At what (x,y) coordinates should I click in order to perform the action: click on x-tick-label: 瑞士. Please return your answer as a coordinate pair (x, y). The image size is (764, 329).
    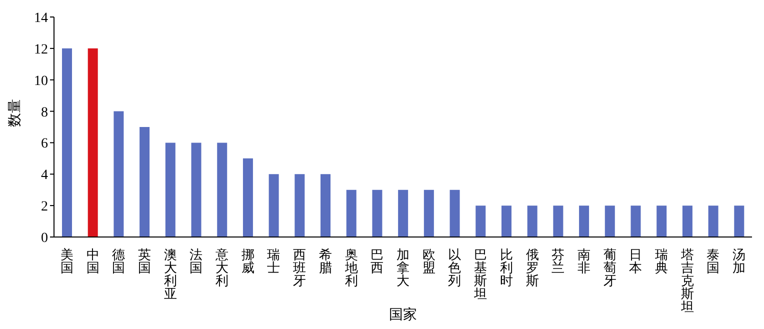
    Looking at the image, I should click on (273, 261).